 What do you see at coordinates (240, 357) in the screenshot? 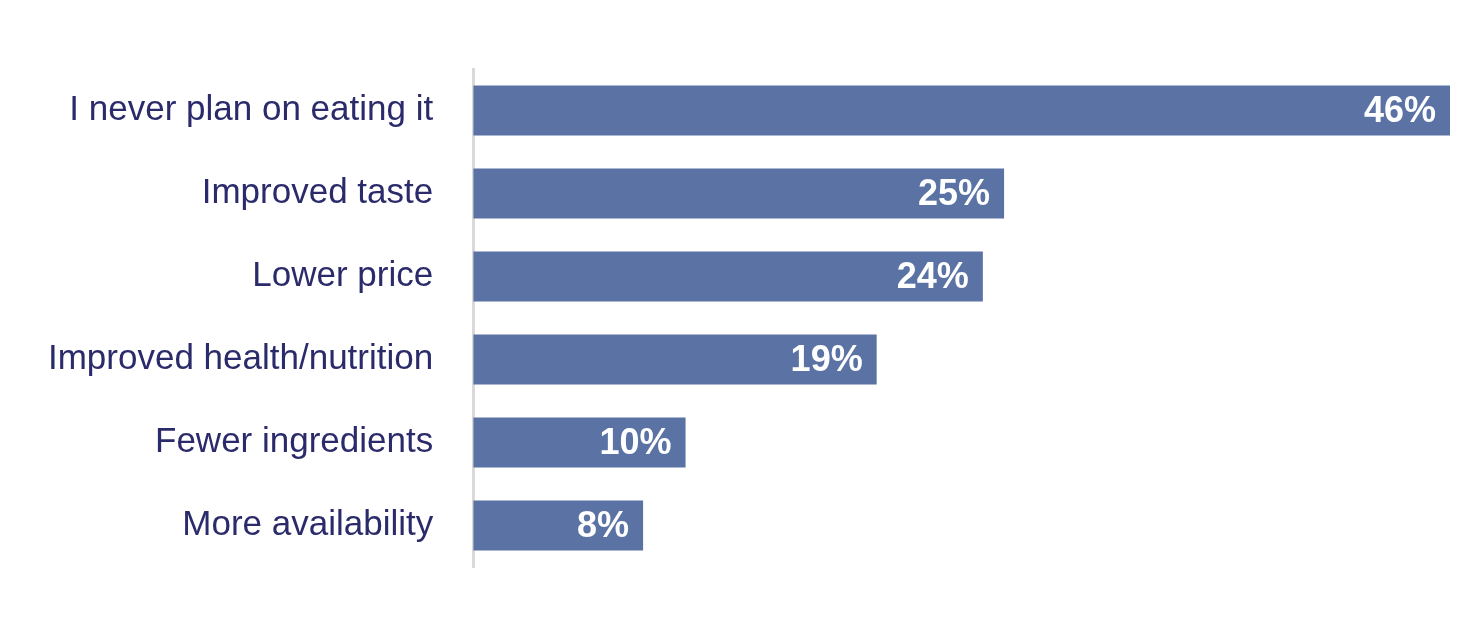
I see `y-tick-label: Improved health/nutrition` at bounding box center [240, 357].